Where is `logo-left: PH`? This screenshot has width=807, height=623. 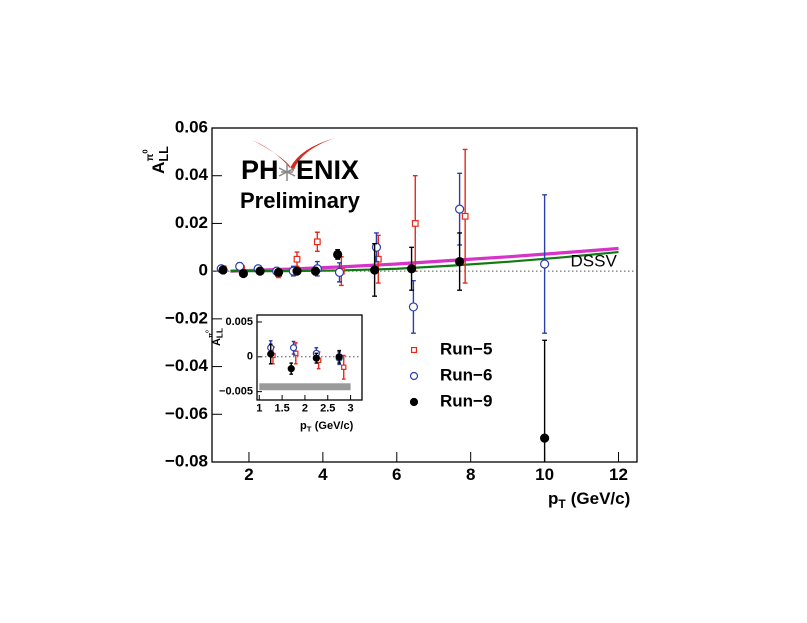 logo-left: PH is located at coordinates (260, 170).